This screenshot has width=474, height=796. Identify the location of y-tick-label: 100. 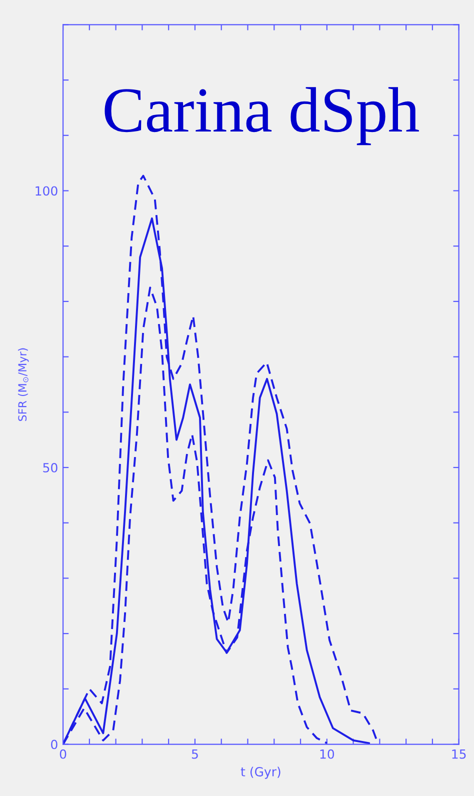
(47, 191).